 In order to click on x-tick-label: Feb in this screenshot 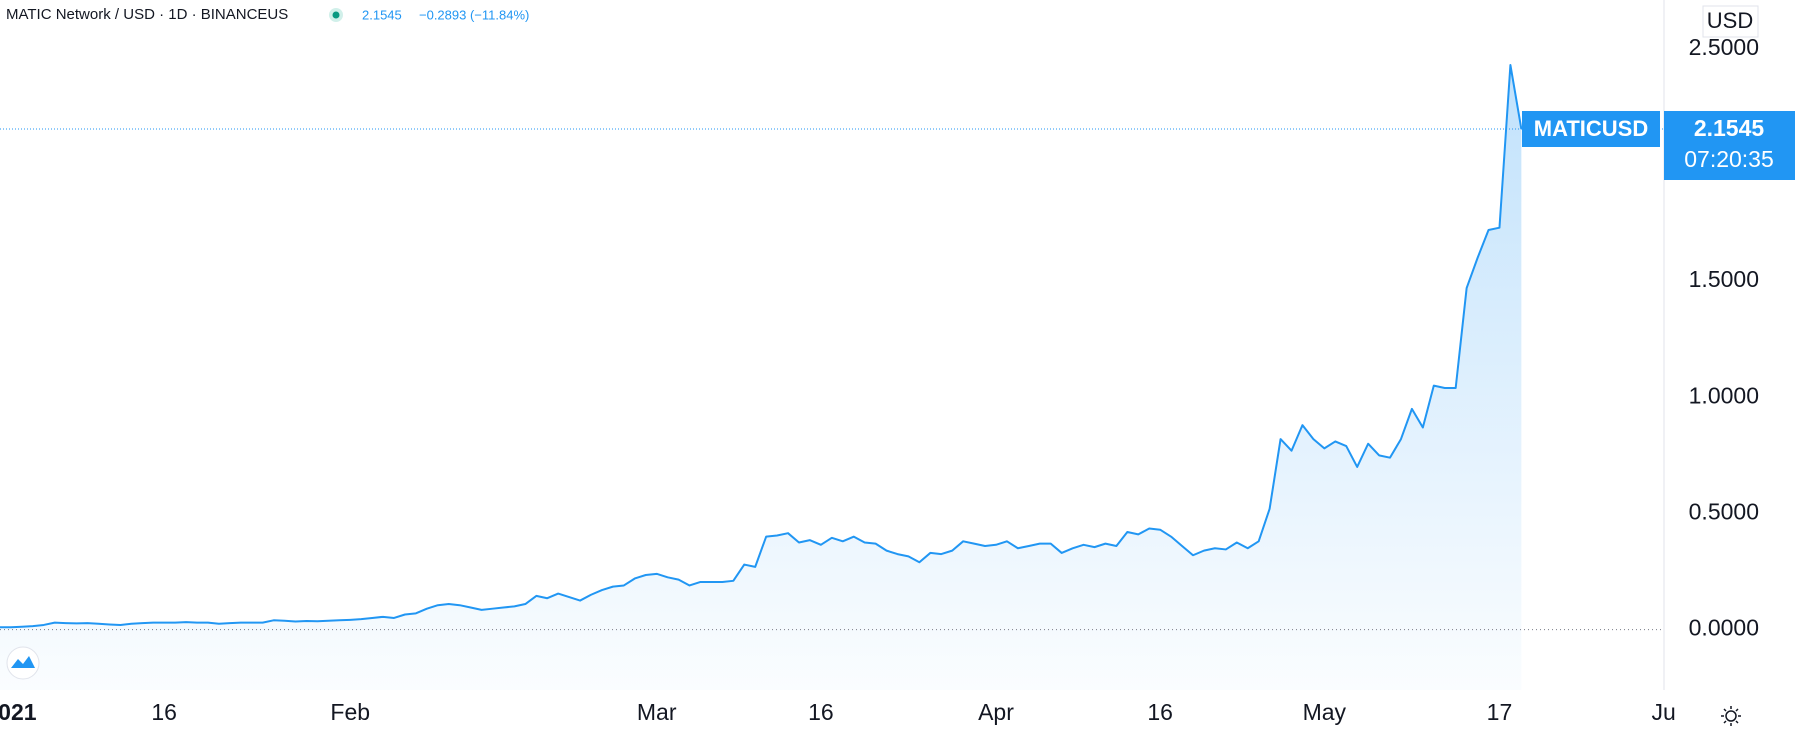, I will do `click(350, 712)`.